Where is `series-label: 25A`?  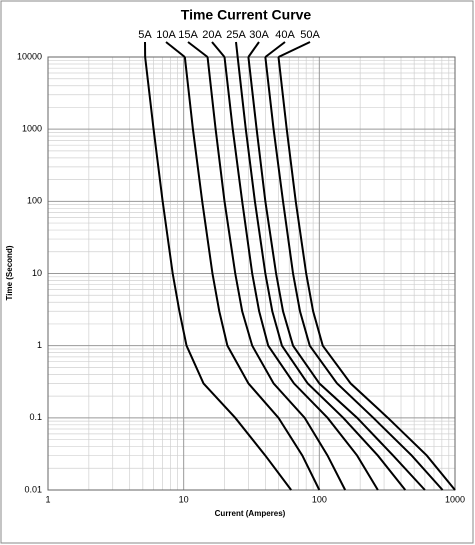
series-label: 25A is located at coordinates (236, 35).